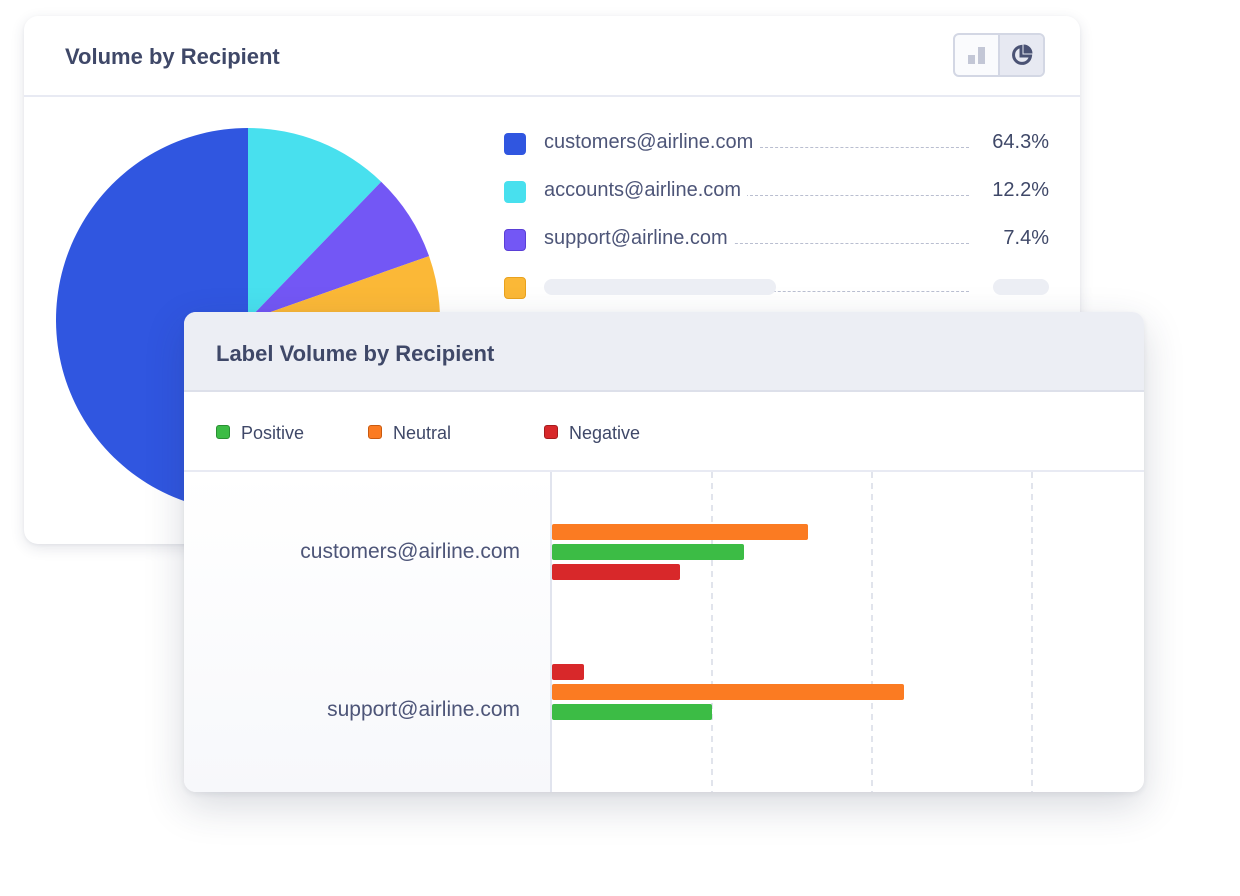 Image resolution: width=1240 pixels, height=896 pixels. What do you see at coordinates (339, 250) in the screenshot?
I see `pie-slice-support` at bounding box center [339, 250].